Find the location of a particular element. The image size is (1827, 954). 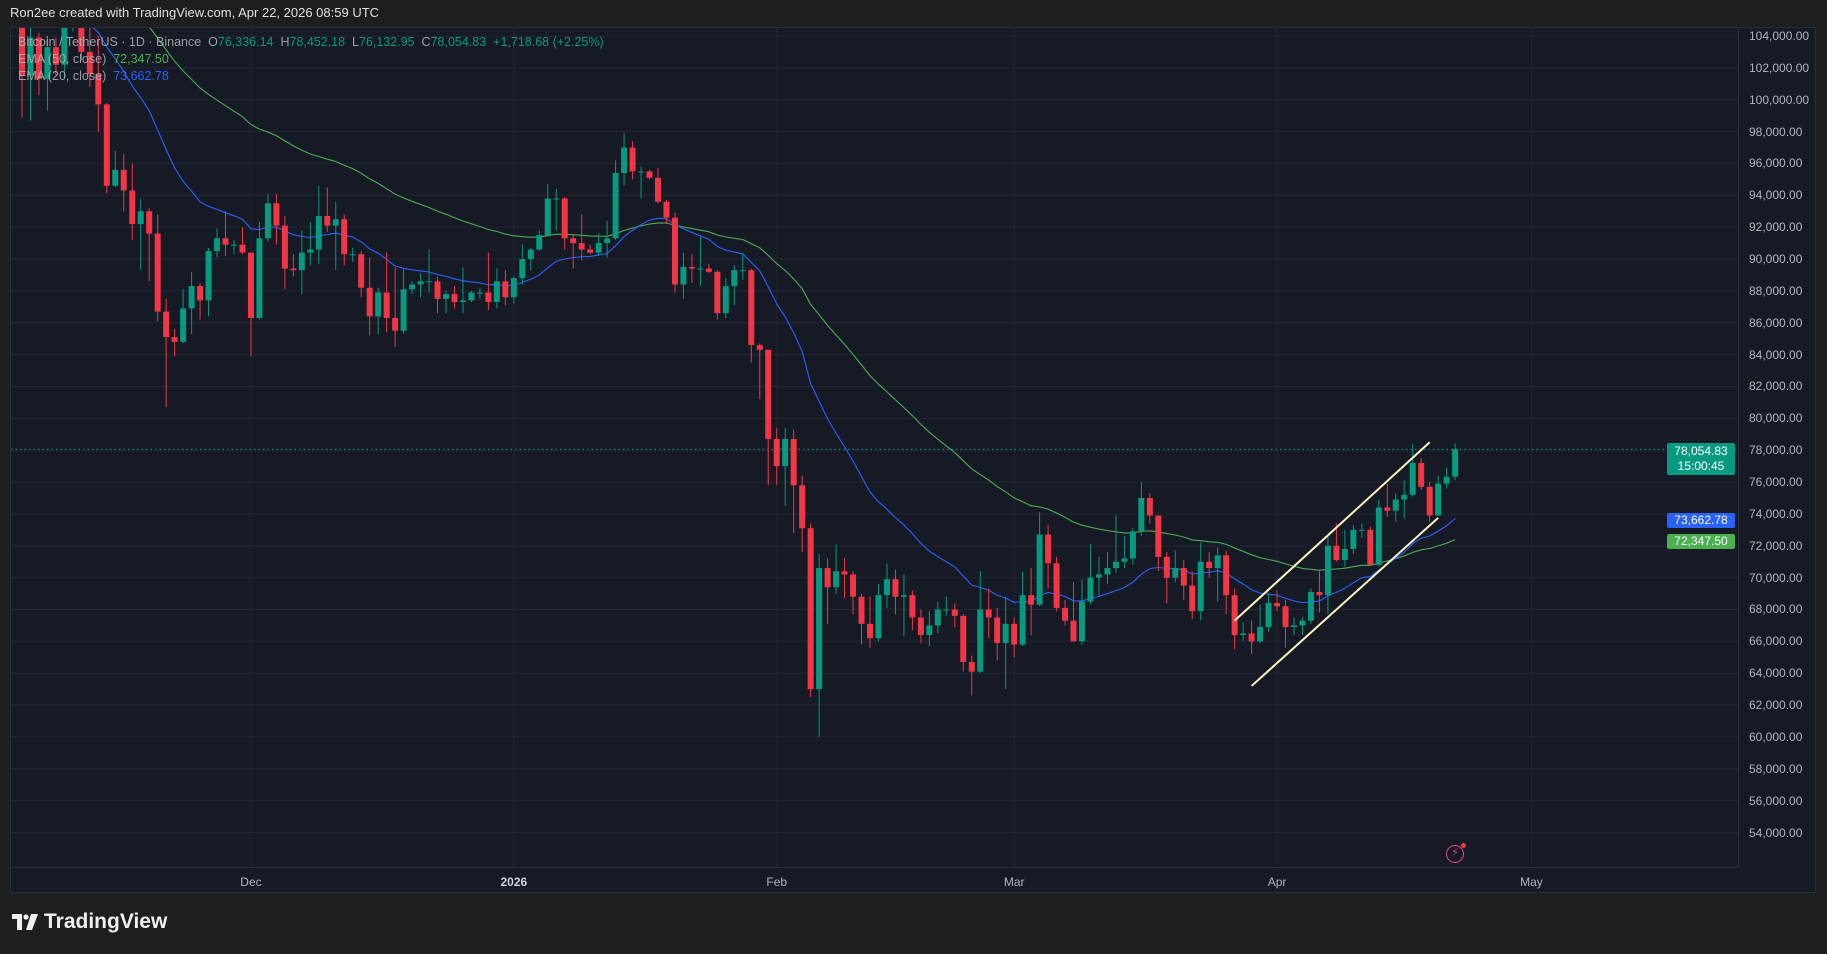

price-tick-label: 90,000.00 is located at coordinates (1776, 259).